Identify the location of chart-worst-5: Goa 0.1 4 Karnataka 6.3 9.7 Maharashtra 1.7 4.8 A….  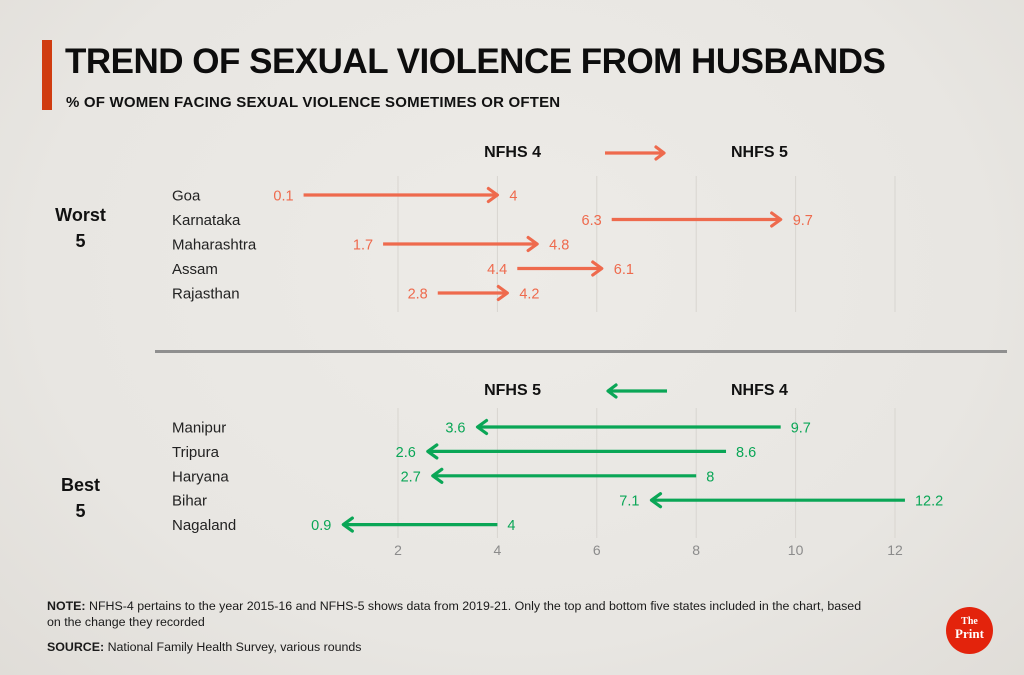
(534, 244).